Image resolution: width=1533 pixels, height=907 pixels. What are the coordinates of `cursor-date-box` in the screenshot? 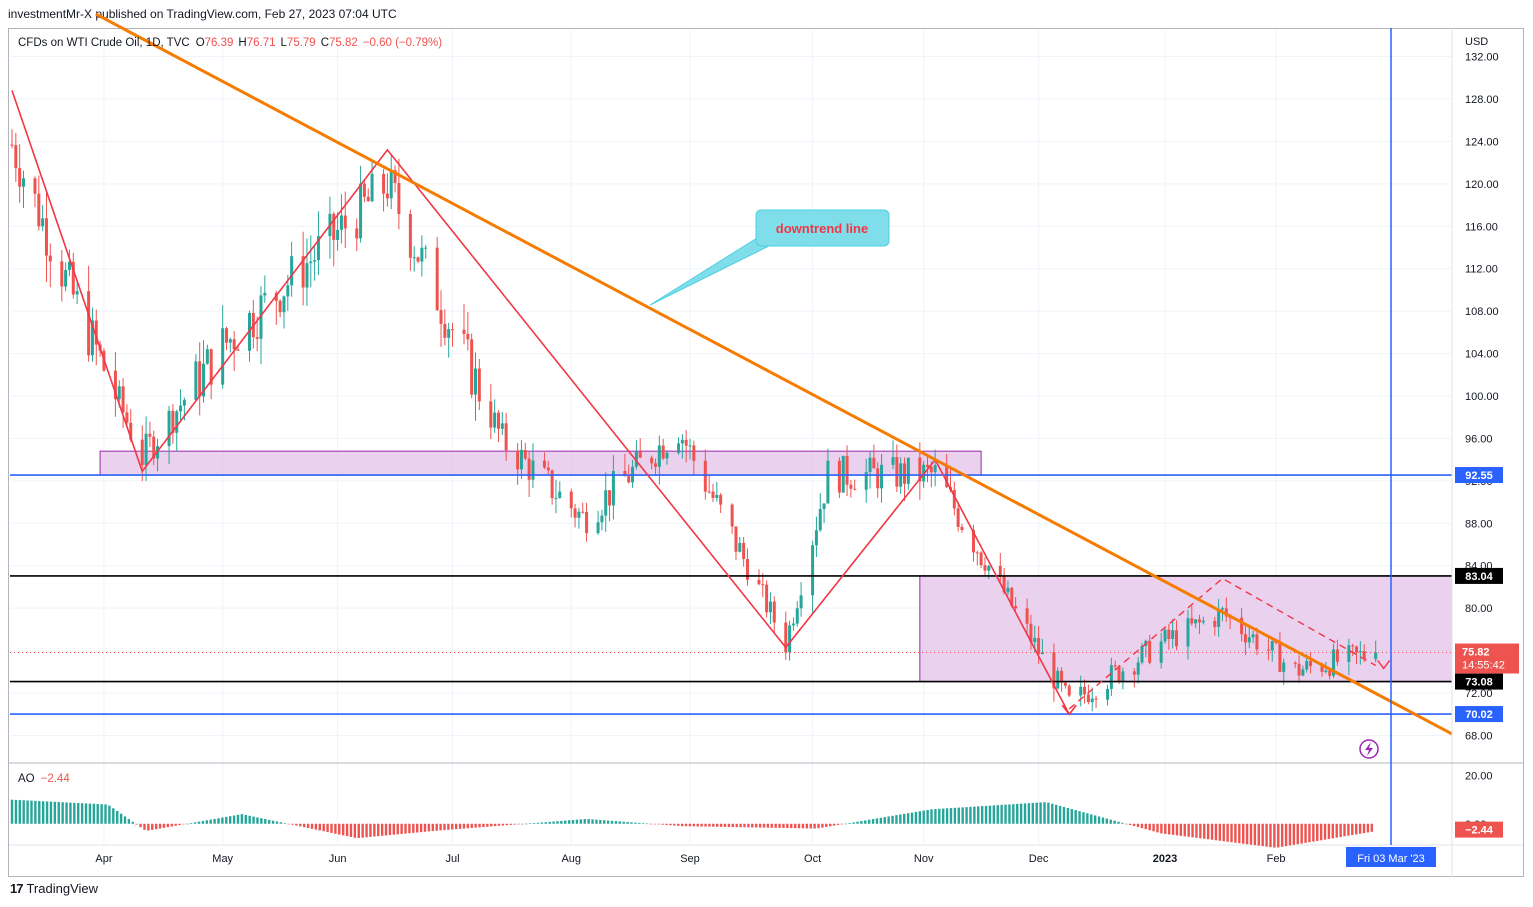 It's located at (1391, 857).